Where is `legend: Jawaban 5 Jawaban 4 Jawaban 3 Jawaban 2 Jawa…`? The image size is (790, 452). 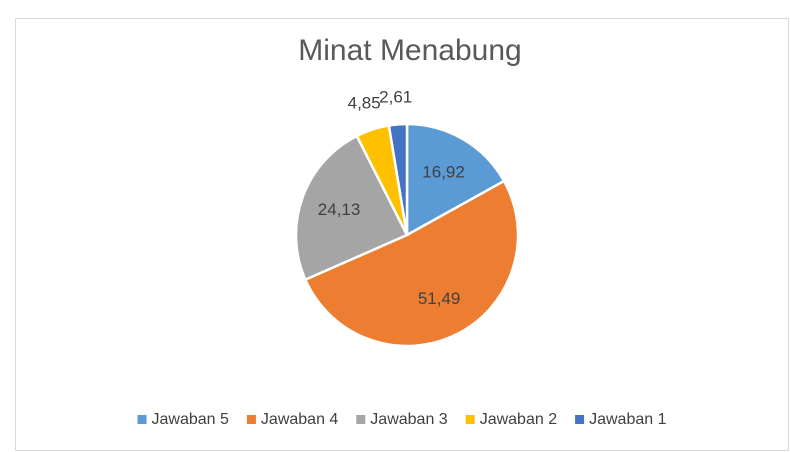
legend: Jawaban 5 Jawaban 4 Jawaban 3 Jawaban 2 Jawa… is located at coordinates (402, 419).